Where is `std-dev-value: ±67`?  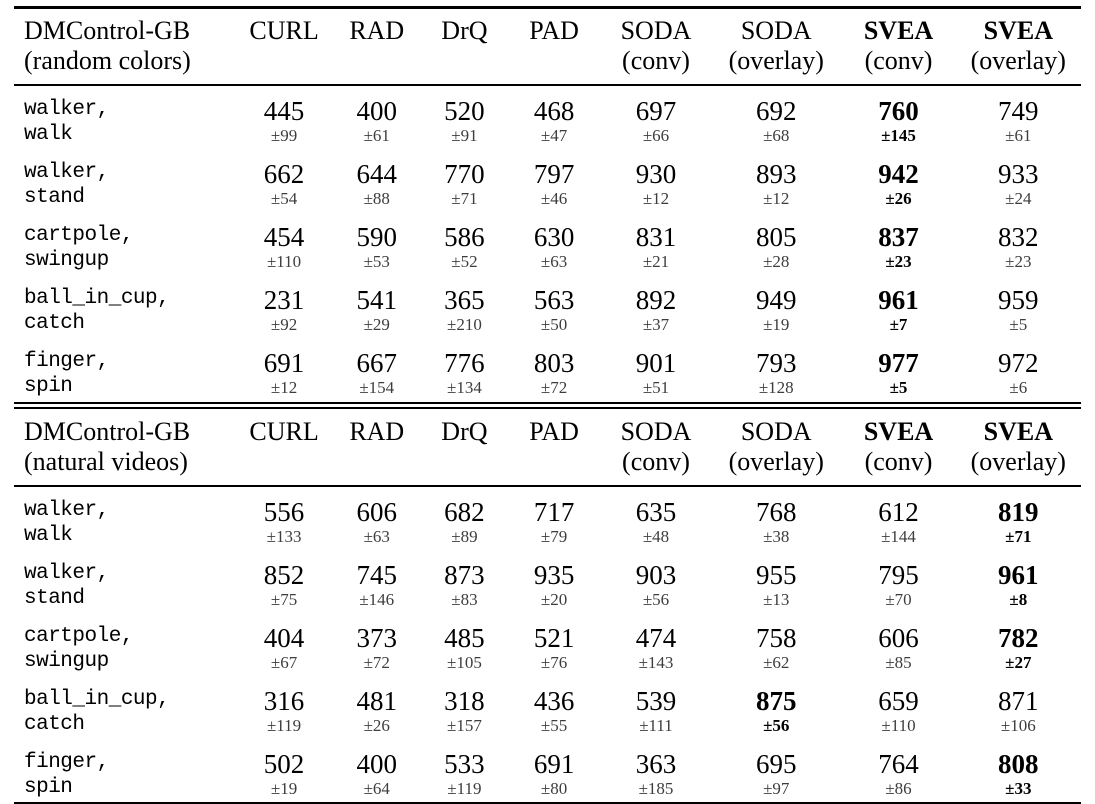 std-dev-value: ±67 is located at coordinates (284, 662).